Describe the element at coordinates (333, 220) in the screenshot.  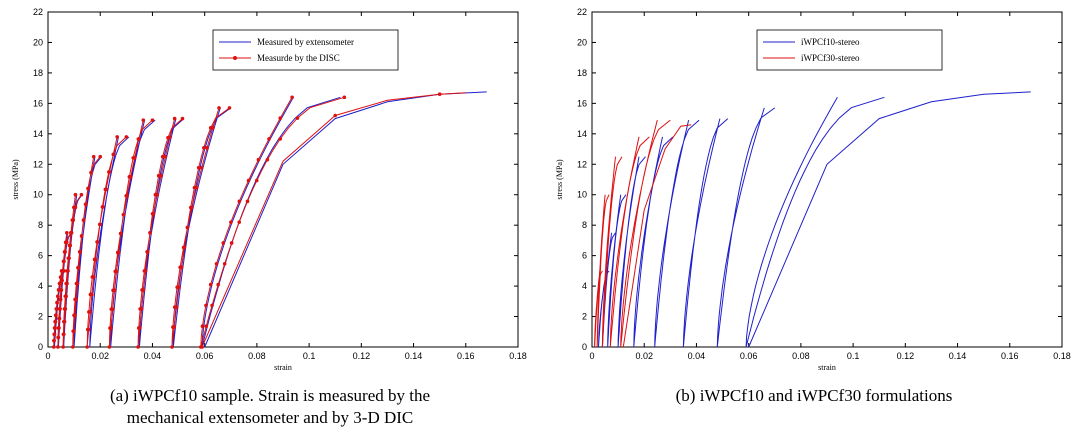
I see `final-loading-curve` at that location.